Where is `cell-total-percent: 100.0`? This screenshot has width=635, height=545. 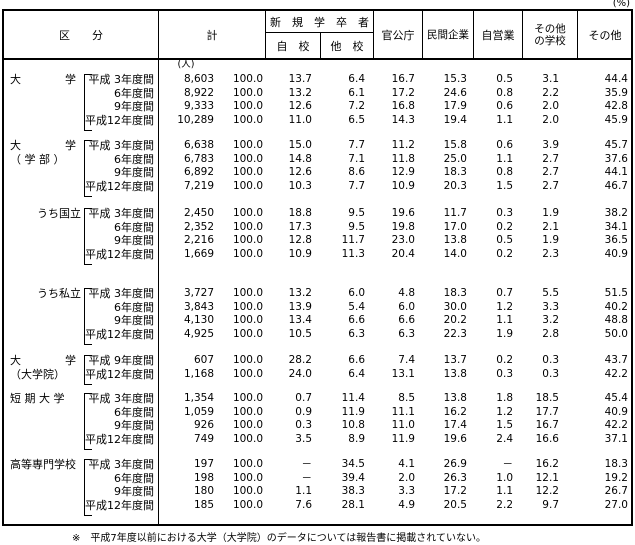 cell-total-percent: 100.0 is located at coordinates (247, 333).